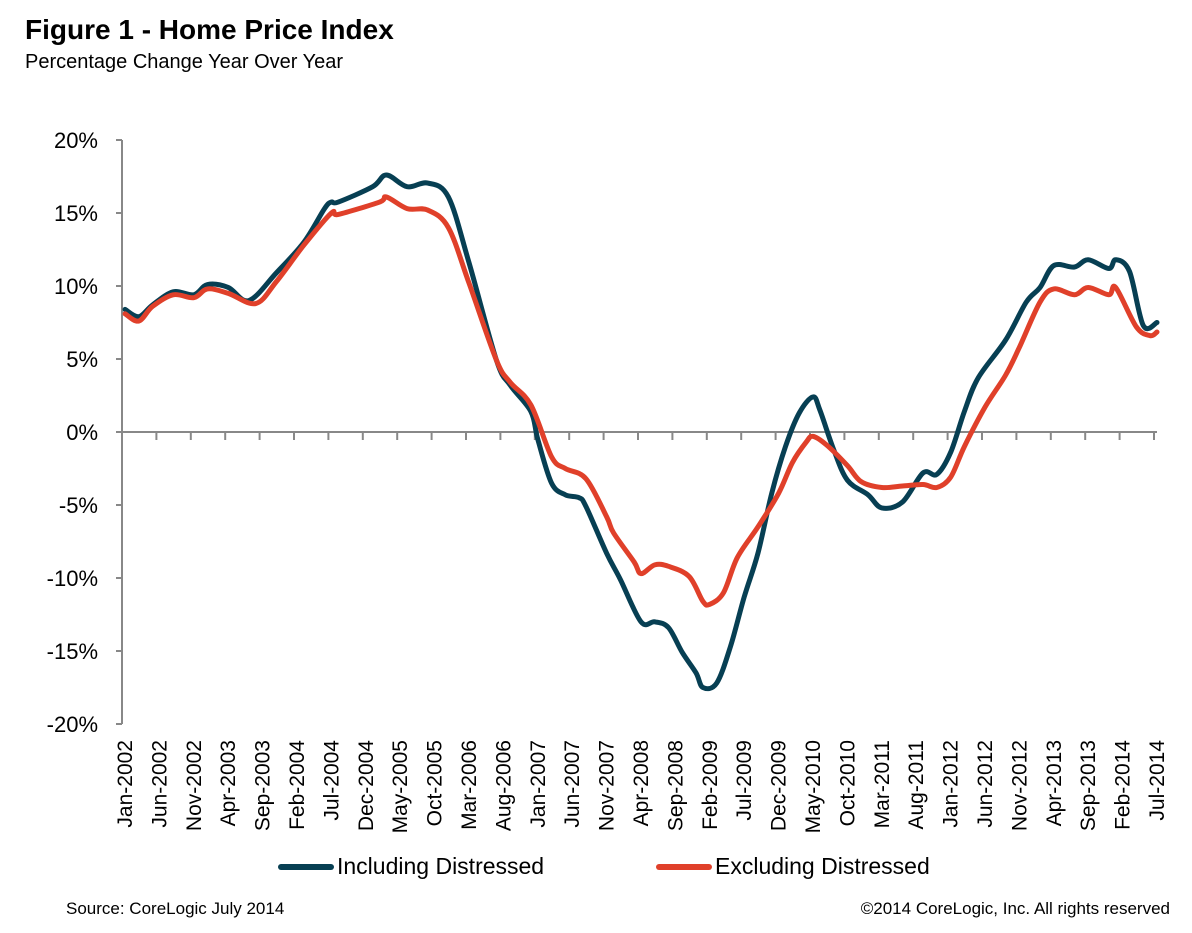  Describe the element at coordinates (607, 785) in the screenshot. I see `x-tick-label: Nov-2007` at that location.